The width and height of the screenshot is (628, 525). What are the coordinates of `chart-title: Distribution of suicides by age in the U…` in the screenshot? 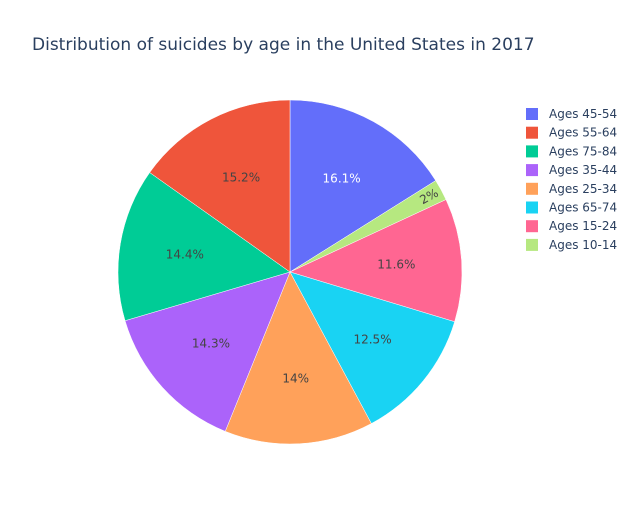 It's located at (283, 45).